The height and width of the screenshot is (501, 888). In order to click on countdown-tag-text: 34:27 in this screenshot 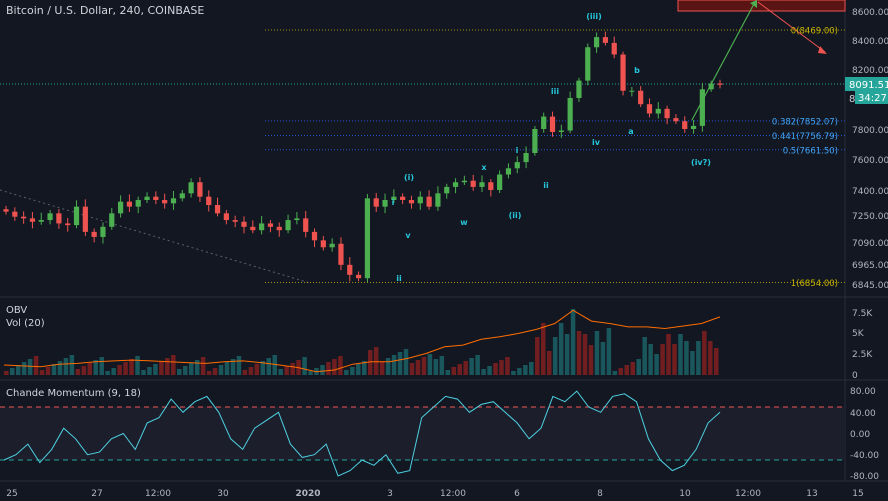, I will do `click(872, 98)`.